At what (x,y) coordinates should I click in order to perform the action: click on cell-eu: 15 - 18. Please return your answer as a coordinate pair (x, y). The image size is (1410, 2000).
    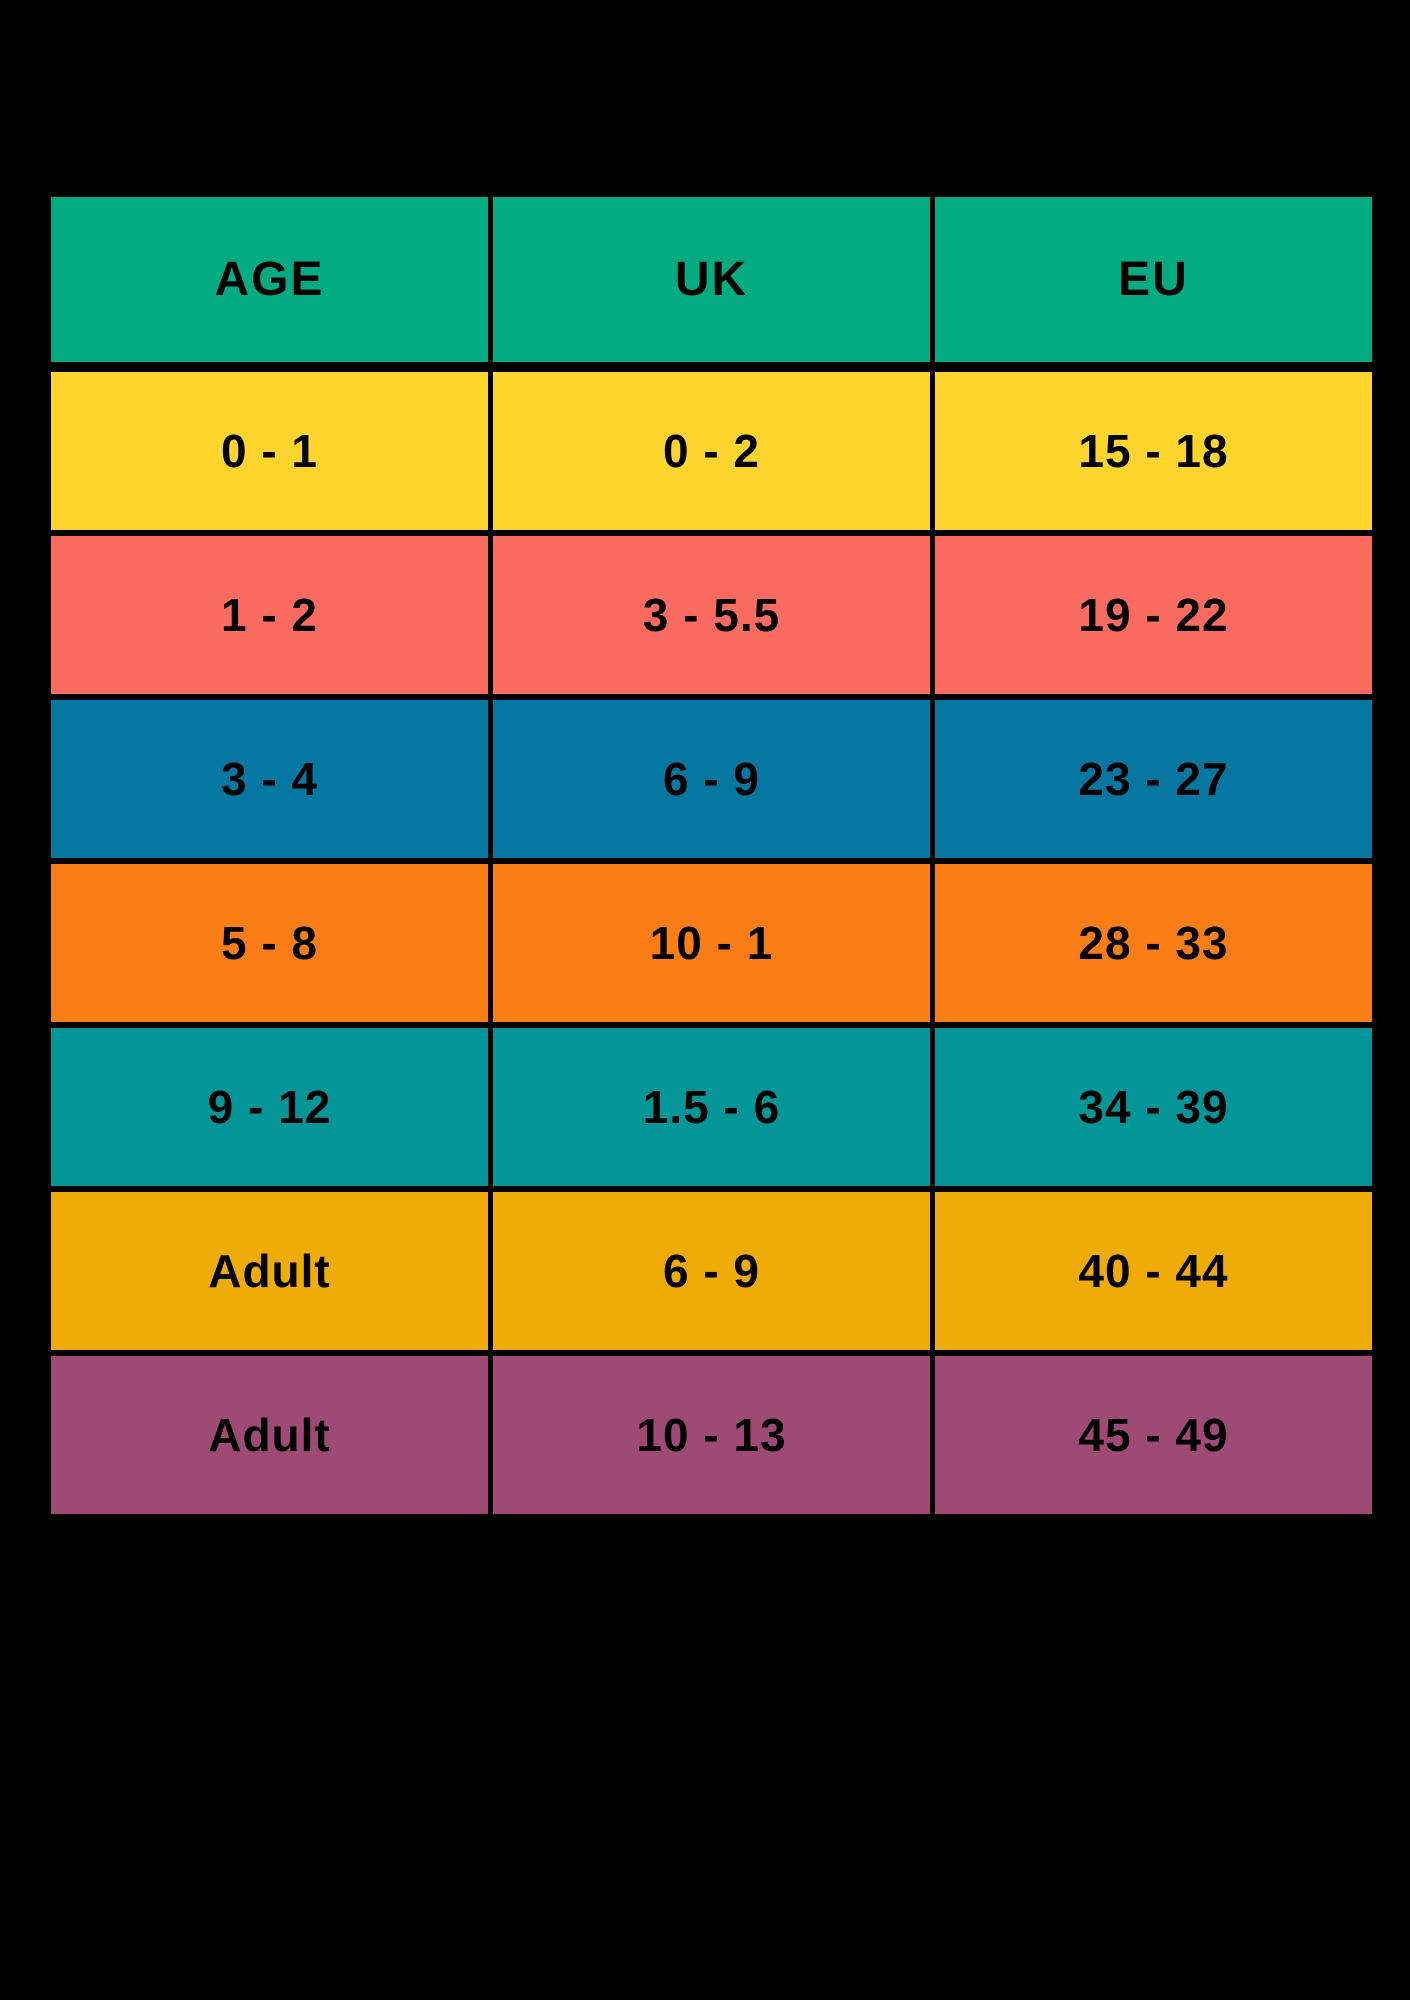
    Looking at the image, I should click on (1153, 451).